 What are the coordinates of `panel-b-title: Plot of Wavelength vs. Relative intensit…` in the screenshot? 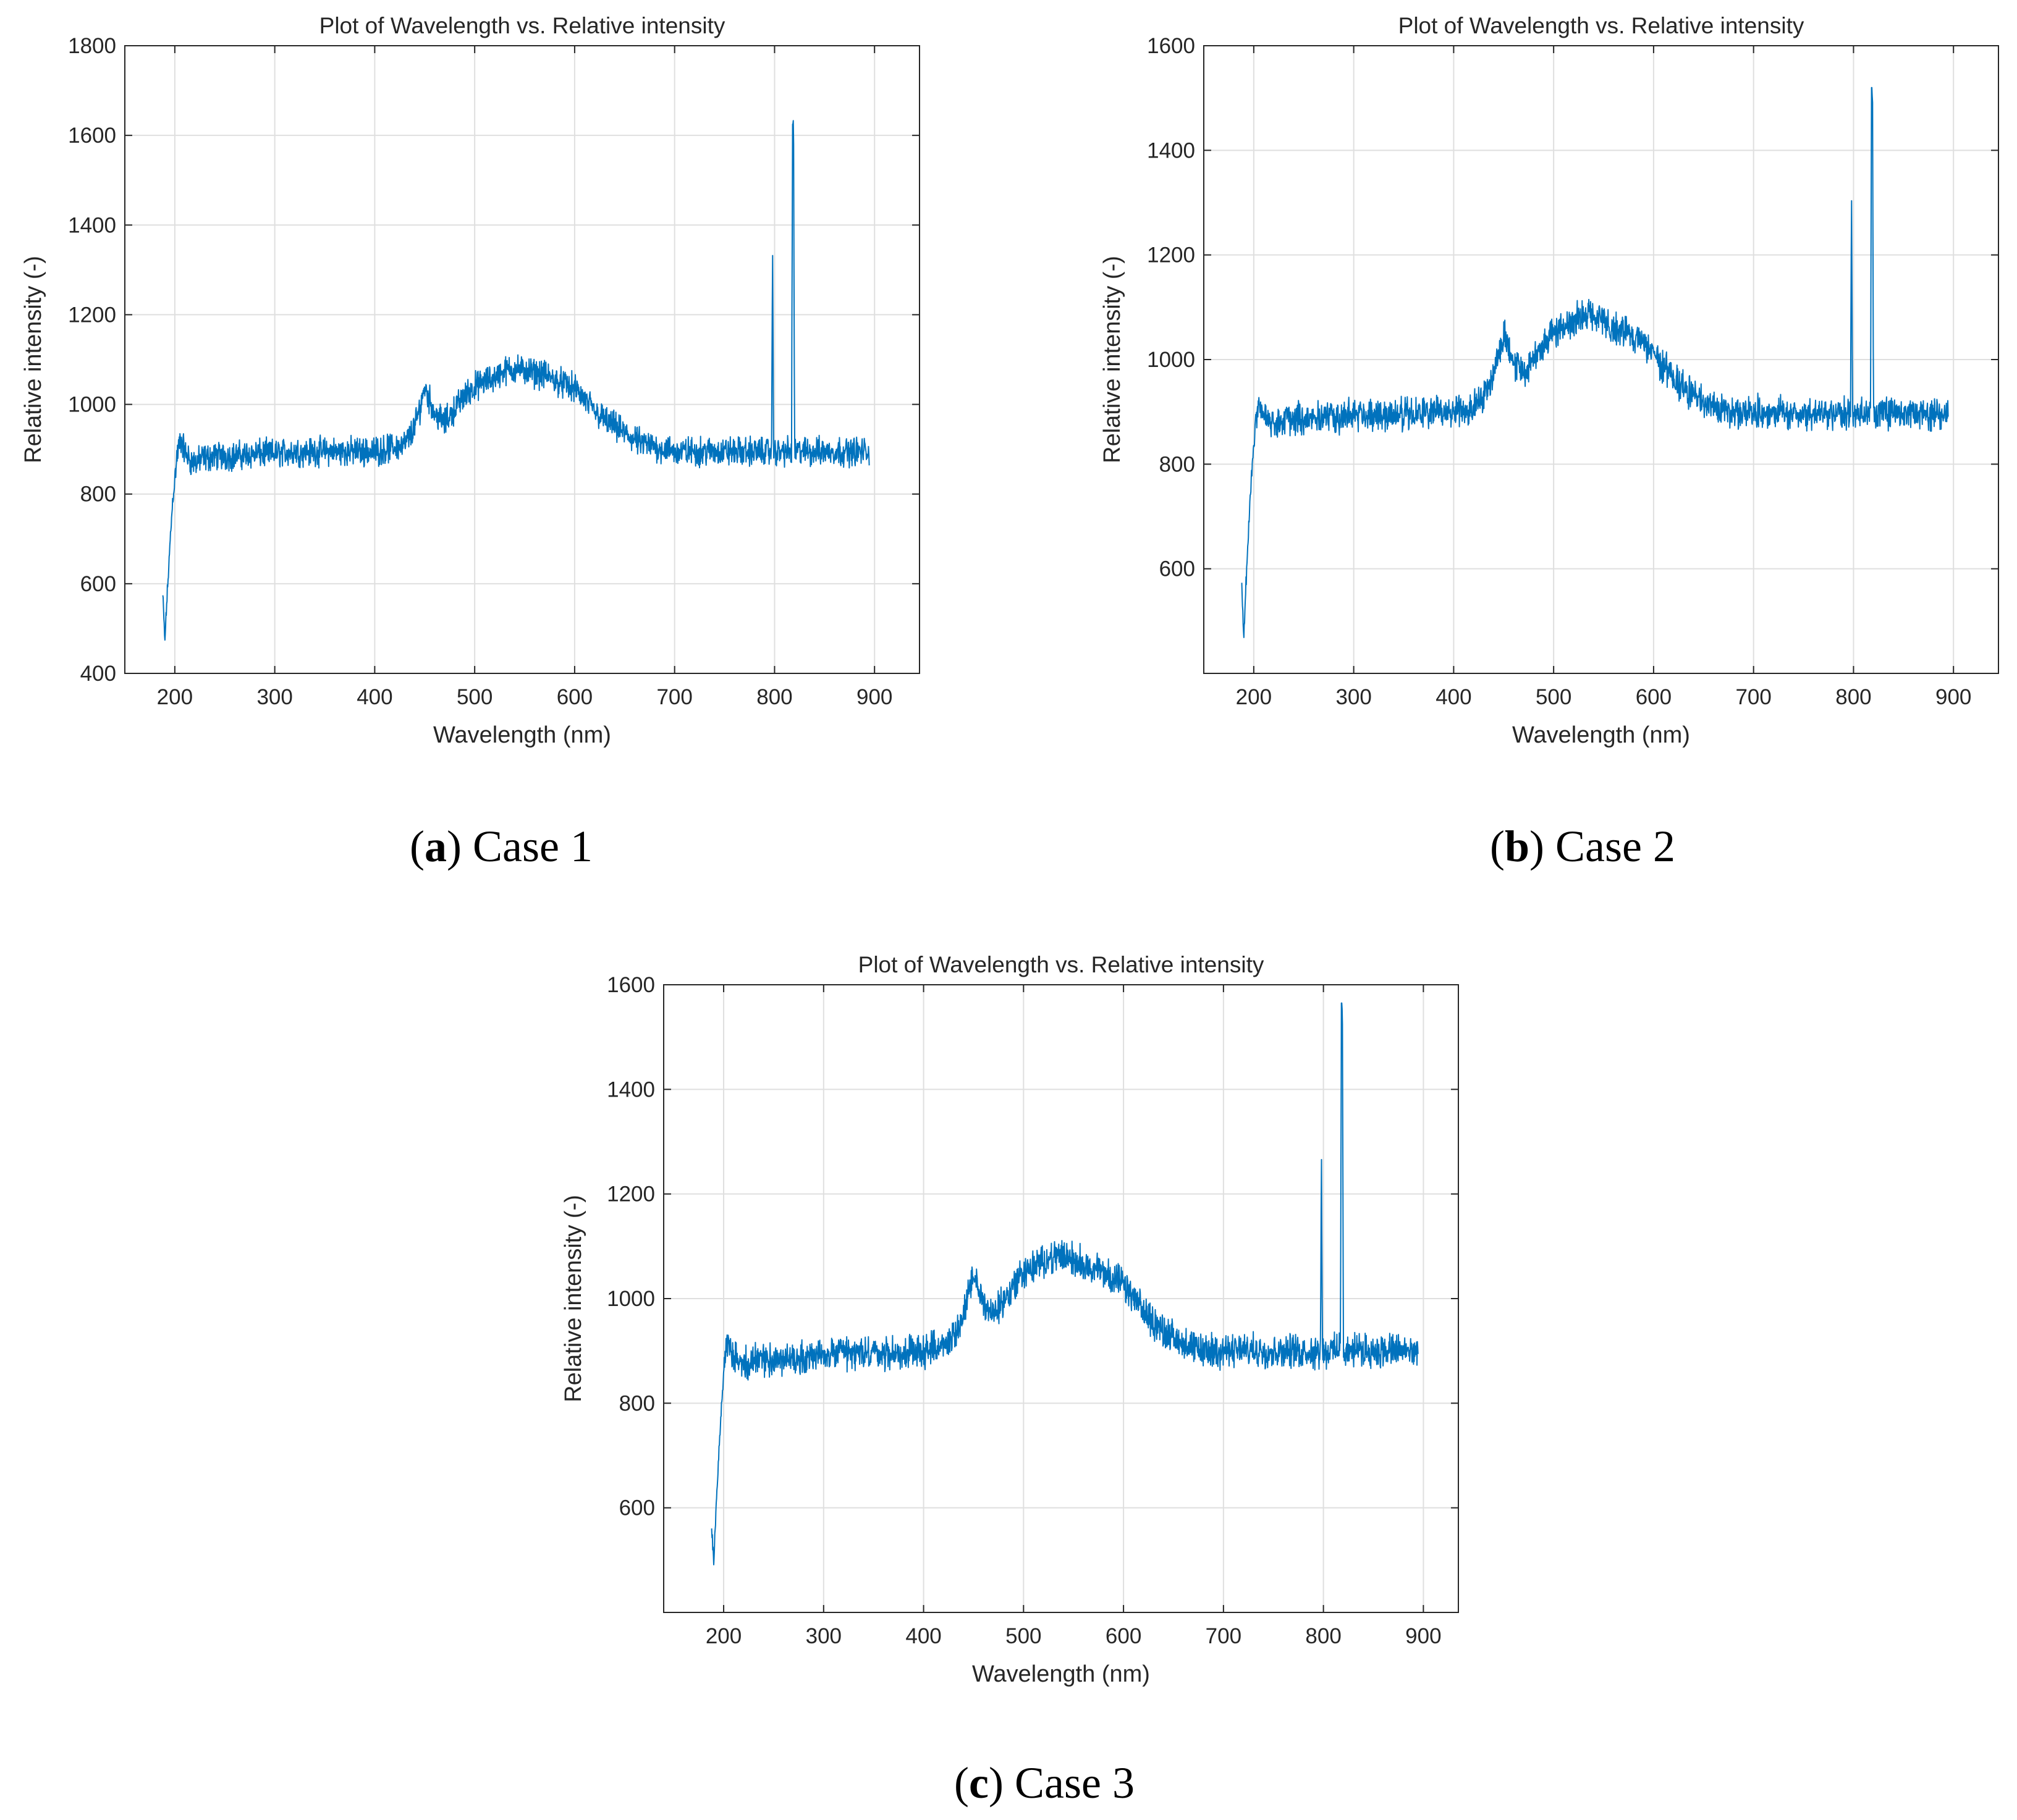 It's located at (1601, 25).